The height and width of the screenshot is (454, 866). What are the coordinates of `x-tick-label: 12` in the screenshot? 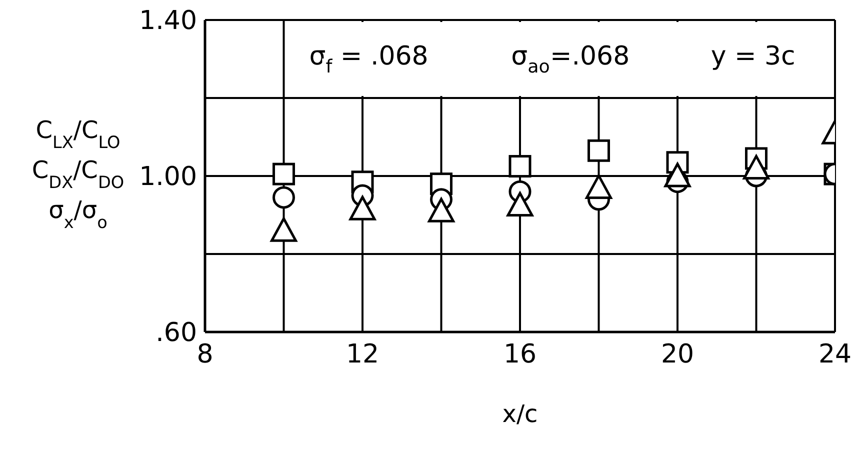 It's located at (363, 354).